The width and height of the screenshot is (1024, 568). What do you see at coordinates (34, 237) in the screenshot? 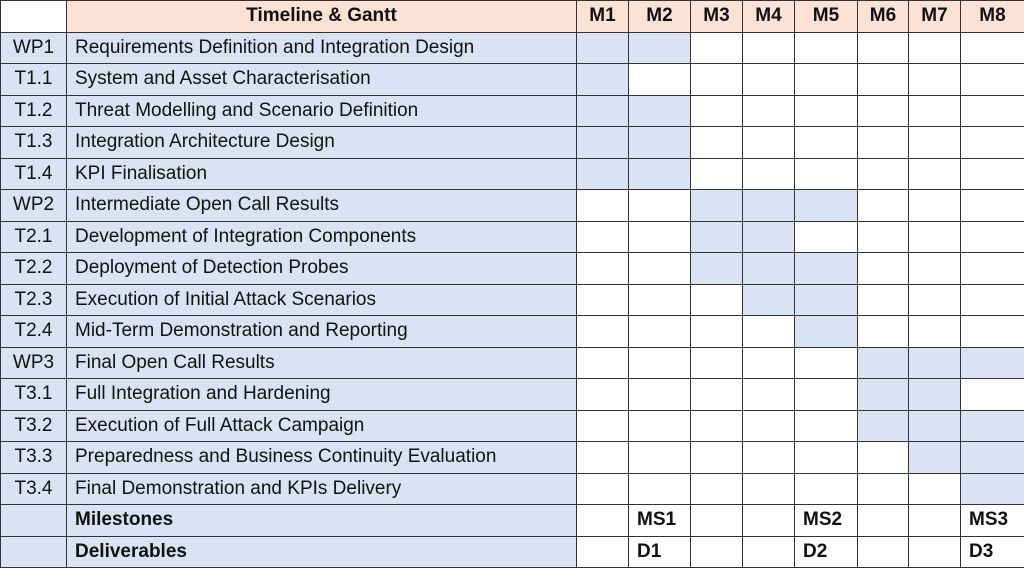
I see `task-id: T2.1` at bounding box center [34, 237].